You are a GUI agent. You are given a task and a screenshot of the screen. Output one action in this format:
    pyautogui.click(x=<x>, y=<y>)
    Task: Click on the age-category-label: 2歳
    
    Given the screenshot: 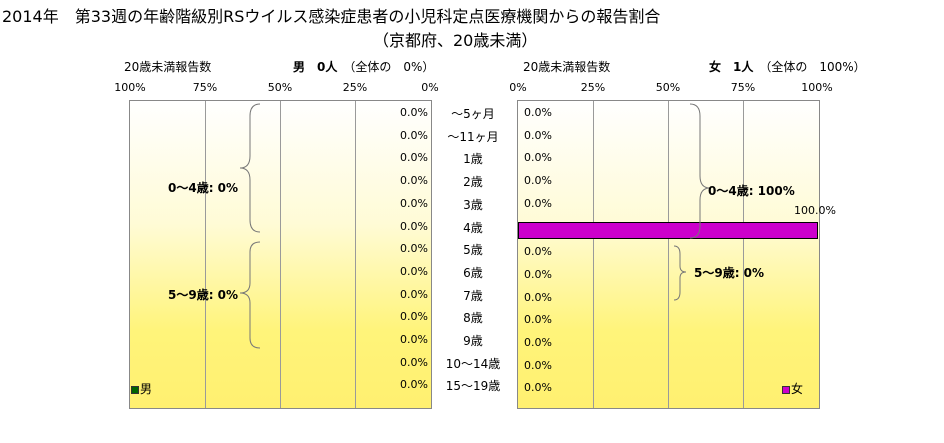 What is the action you would take?
    pyautogui.click(x=473, y=182)
    